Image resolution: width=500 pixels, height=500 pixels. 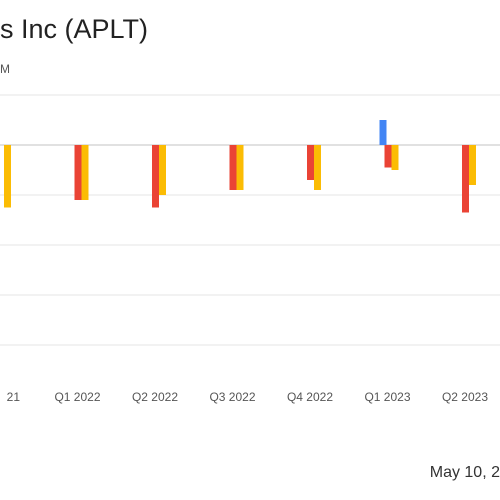 I want to click on chart-title: s Inc (APLT), so click(x=74, y=29).